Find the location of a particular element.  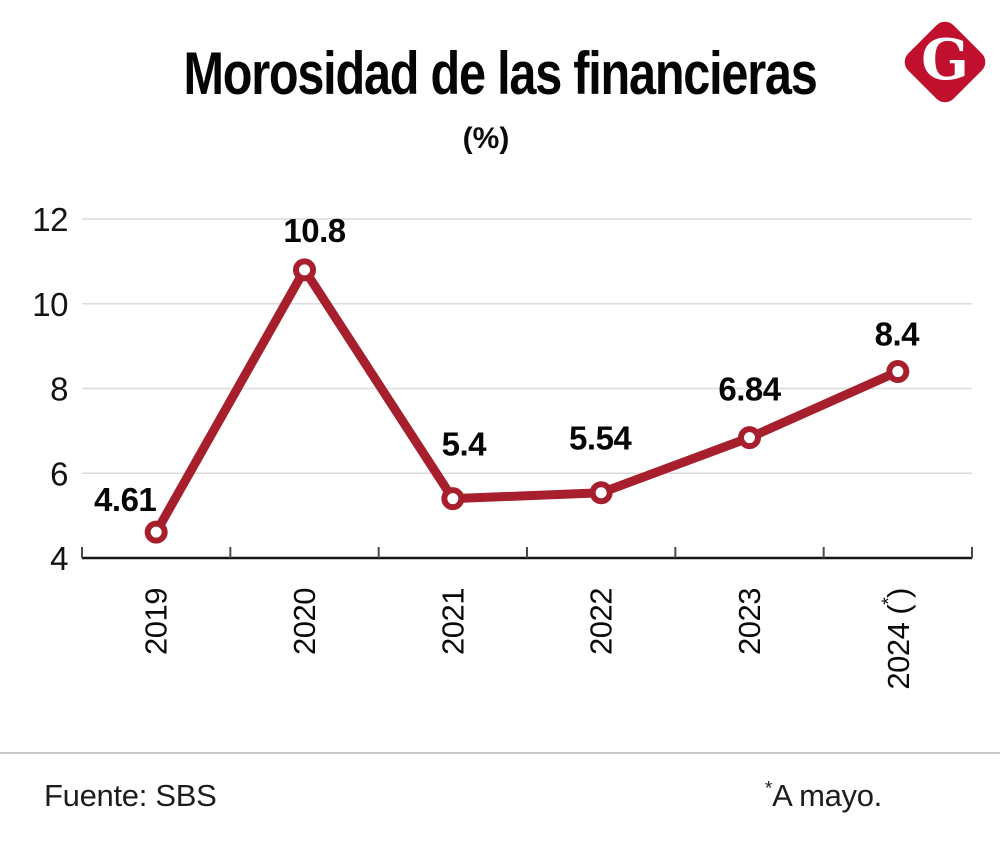

x-axis is located at coordinates (527, 553).